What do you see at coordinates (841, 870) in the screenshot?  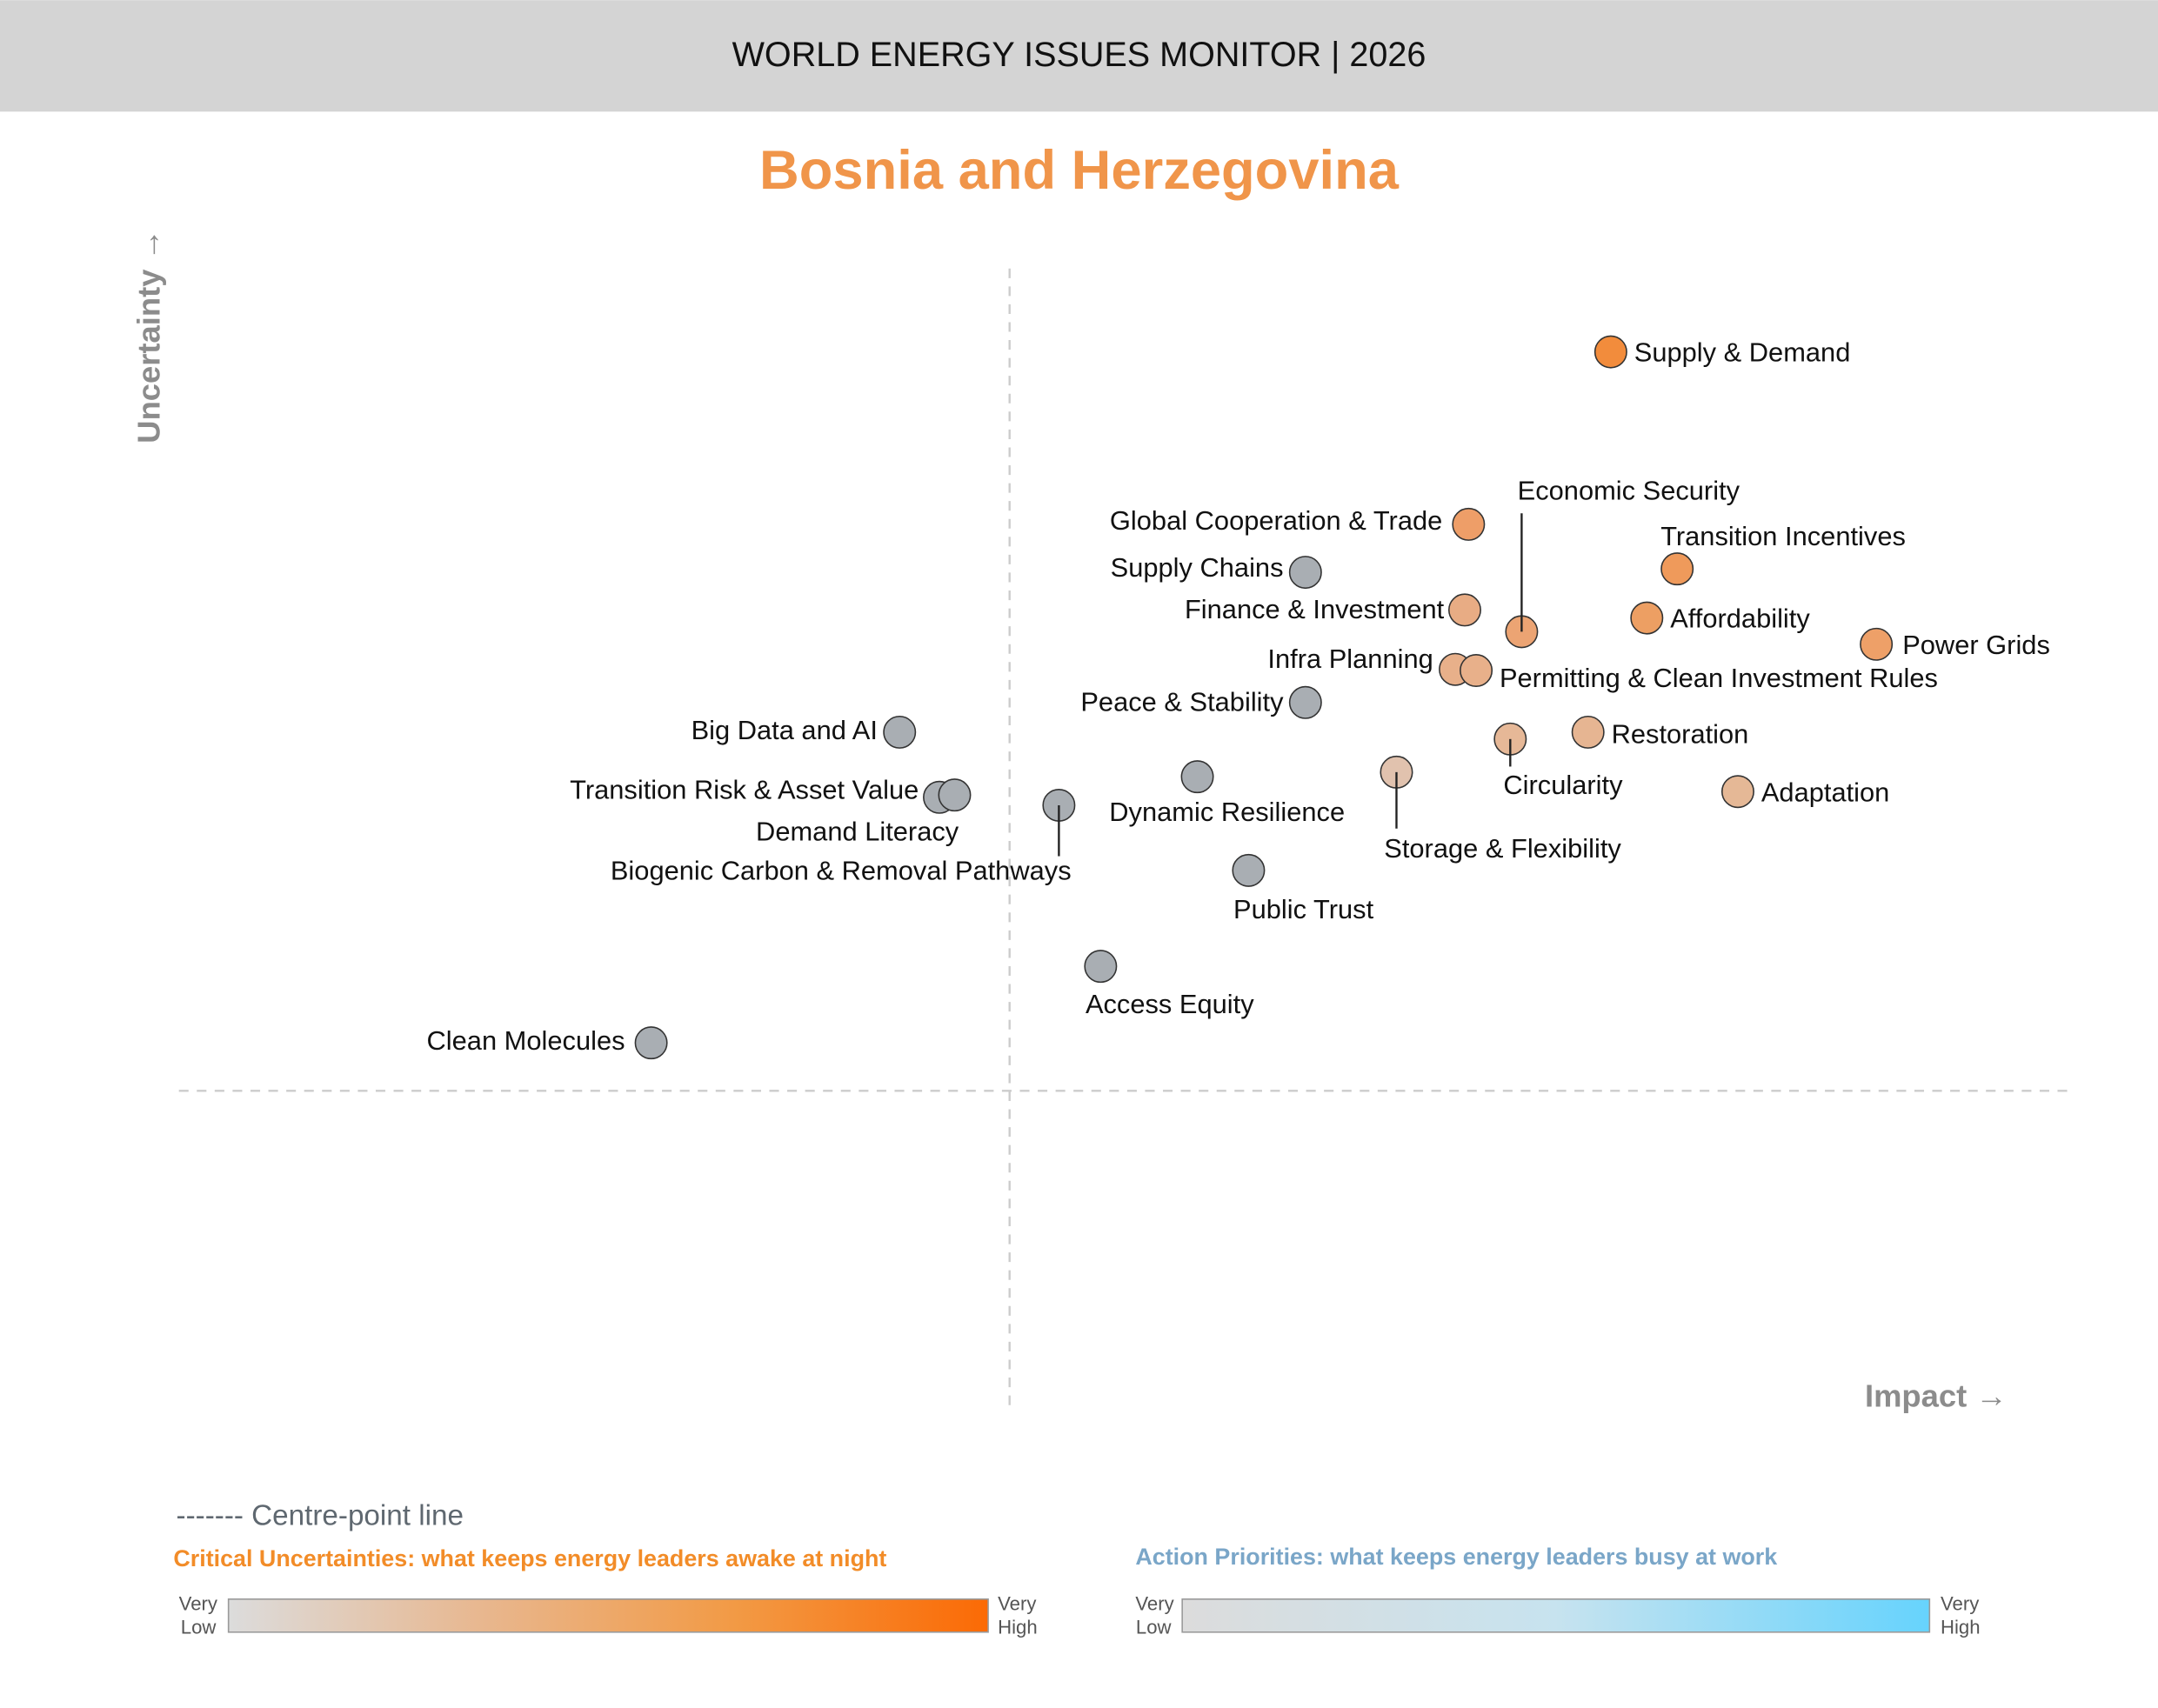 I see `point-label: Biogenic Carbon & Removal Pathways` at bounding box center [841, 870].